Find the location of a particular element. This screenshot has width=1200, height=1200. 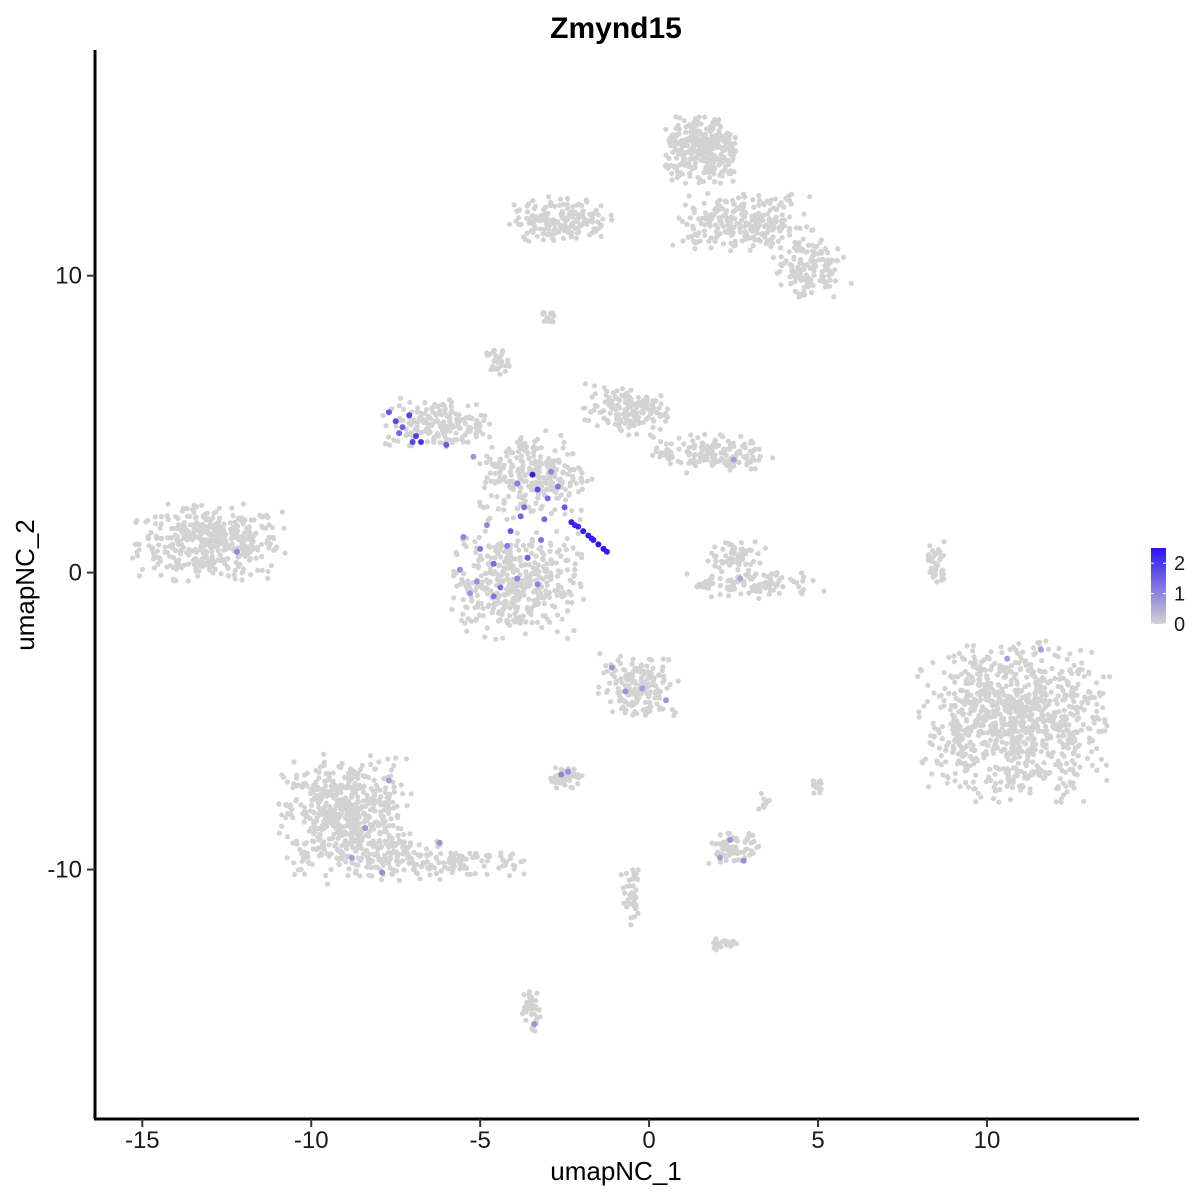

colorbar-ticks: 210 is located at coordinates (1168, 594).